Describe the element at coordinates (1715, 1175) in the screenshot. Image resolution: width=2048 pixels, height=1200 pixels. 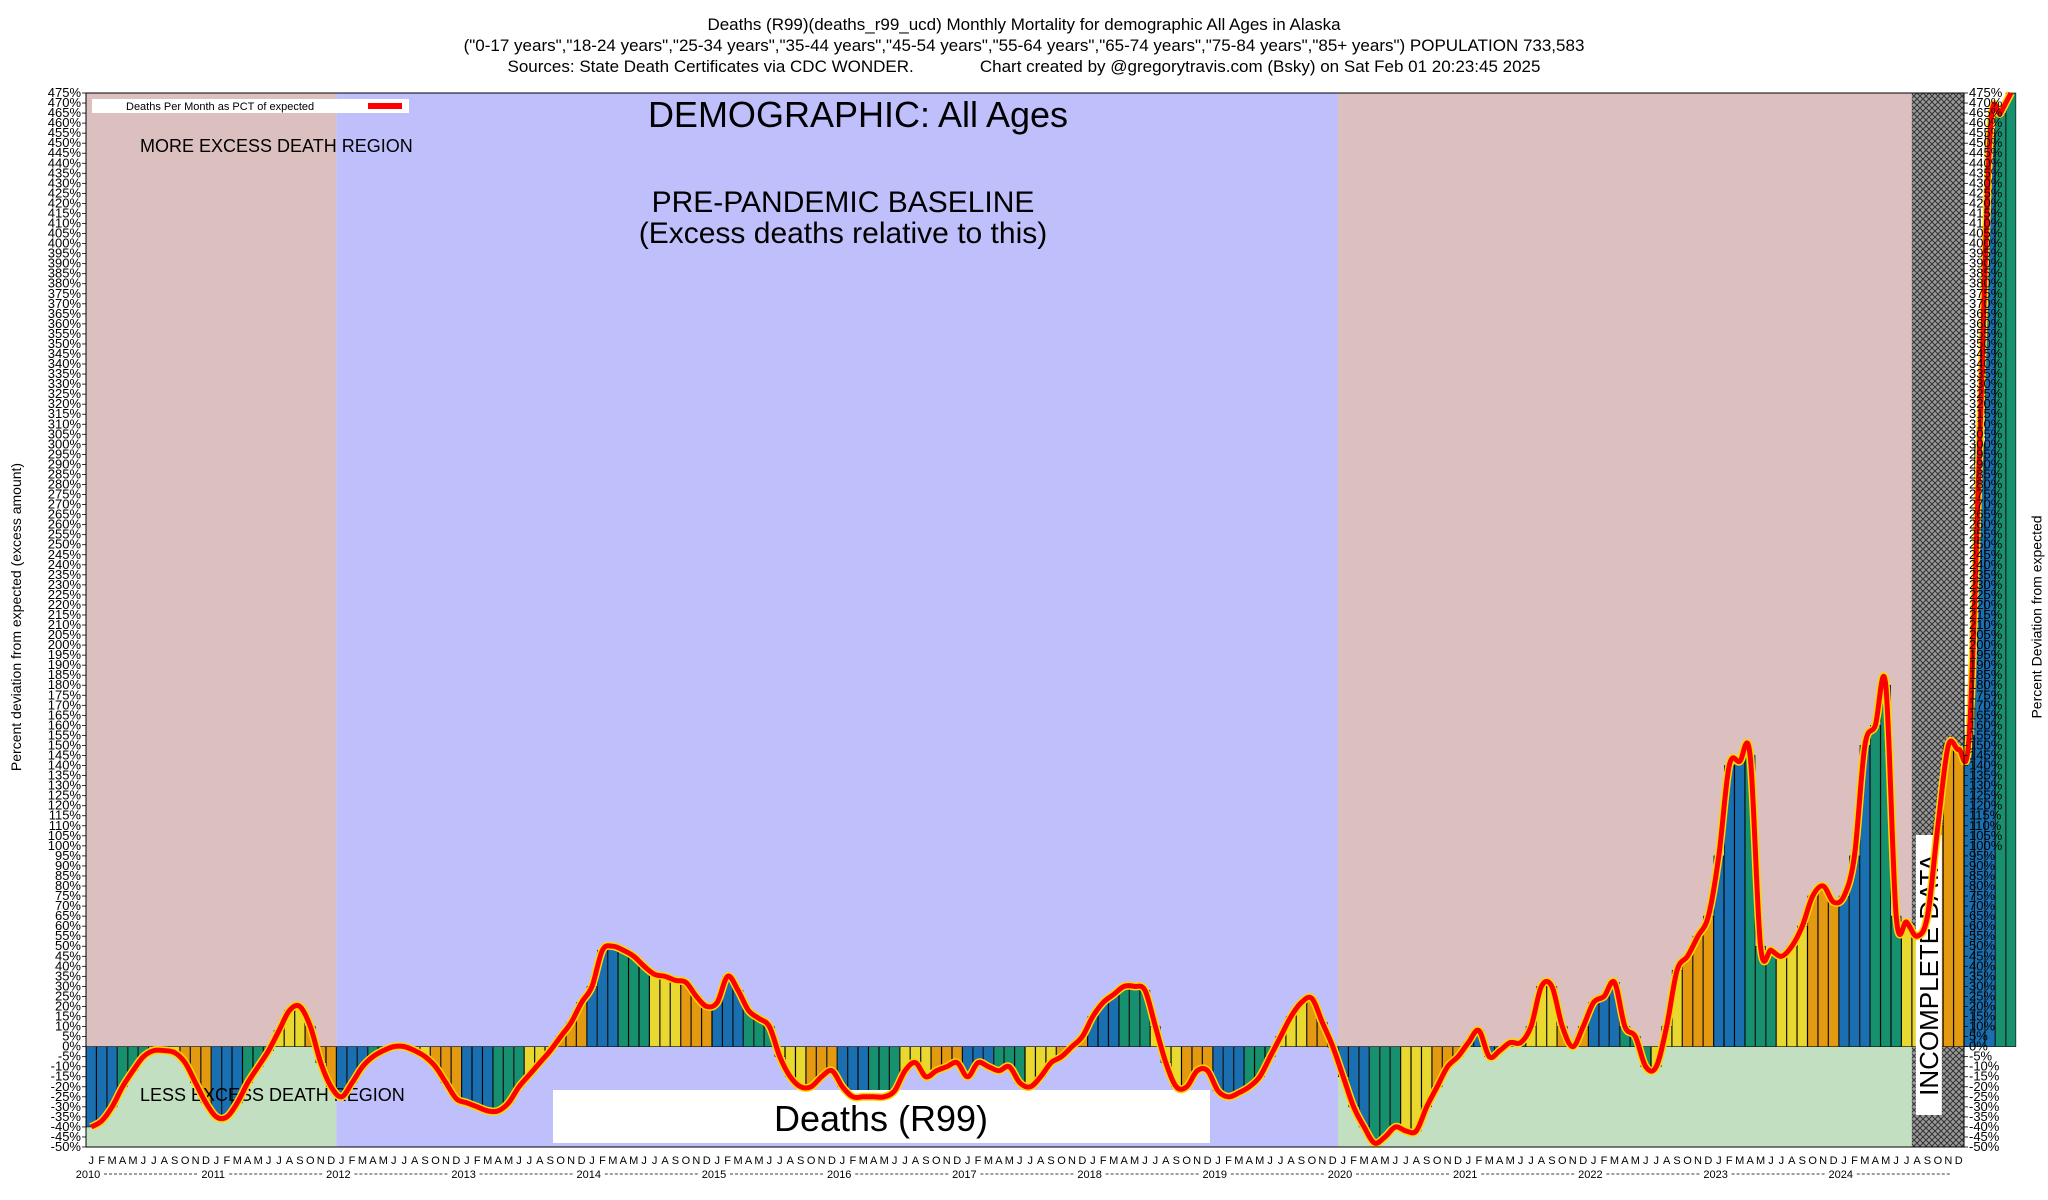
I see `xtick-year-2023: 2023` at that location.